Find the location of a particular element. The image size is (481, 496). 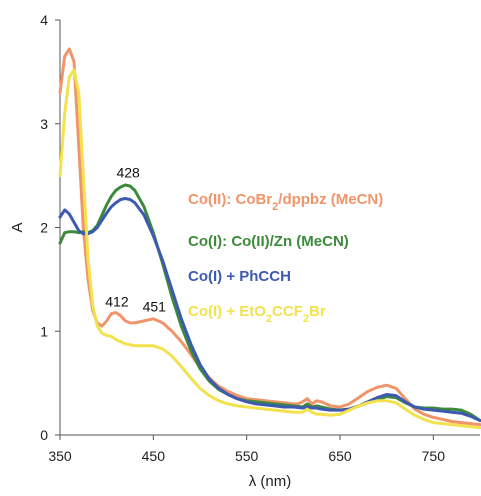

legend-entry-2: Co(I): Co(II)/Zn (MeCN) is located at coordinates (268, 241).